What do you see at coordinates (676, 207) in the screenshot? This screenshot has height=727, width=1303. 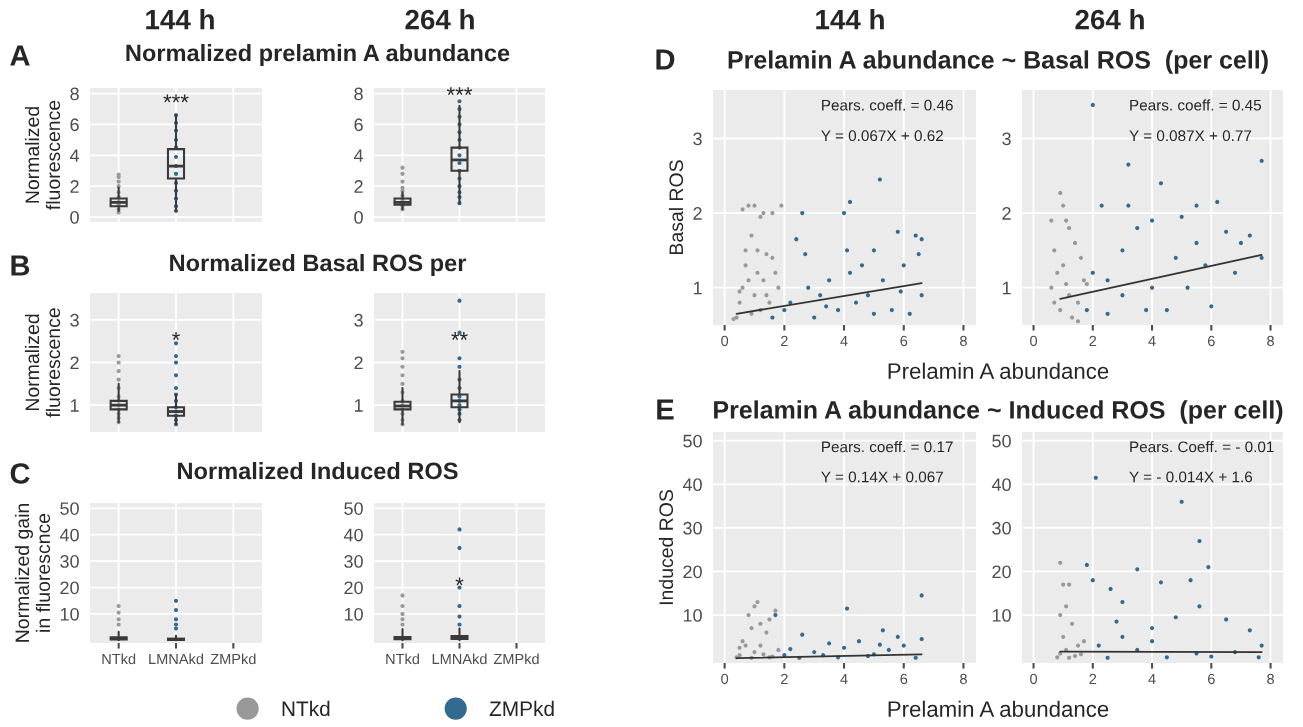 I see `y-axis-title: Basal ROS` at bounding box center [676, 207].